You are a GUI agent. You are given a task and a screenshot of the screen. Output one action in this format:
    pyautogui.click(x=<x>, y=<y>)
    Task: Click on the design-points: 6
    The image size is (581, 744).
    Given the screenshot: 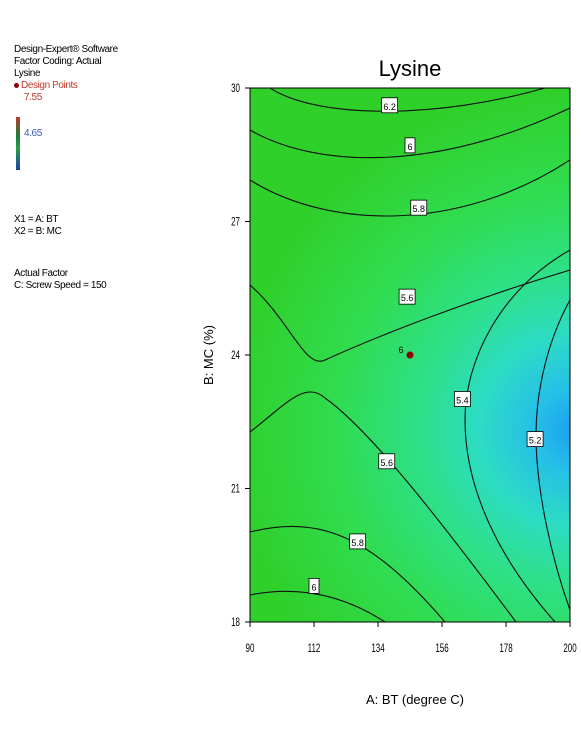 What is the action you would take?
    pyautogui.click(x=406, y=352)
    